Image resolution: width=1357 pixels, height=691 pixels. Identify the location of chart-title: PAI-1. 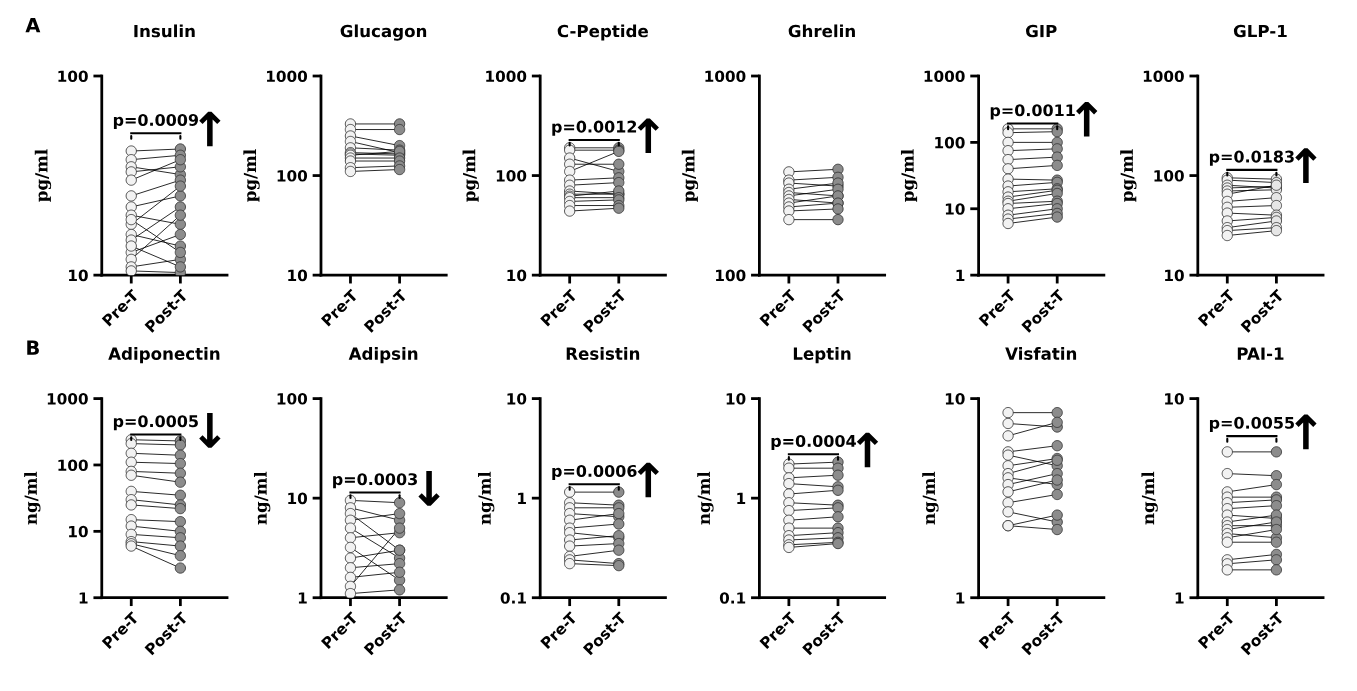
(1260, 353).